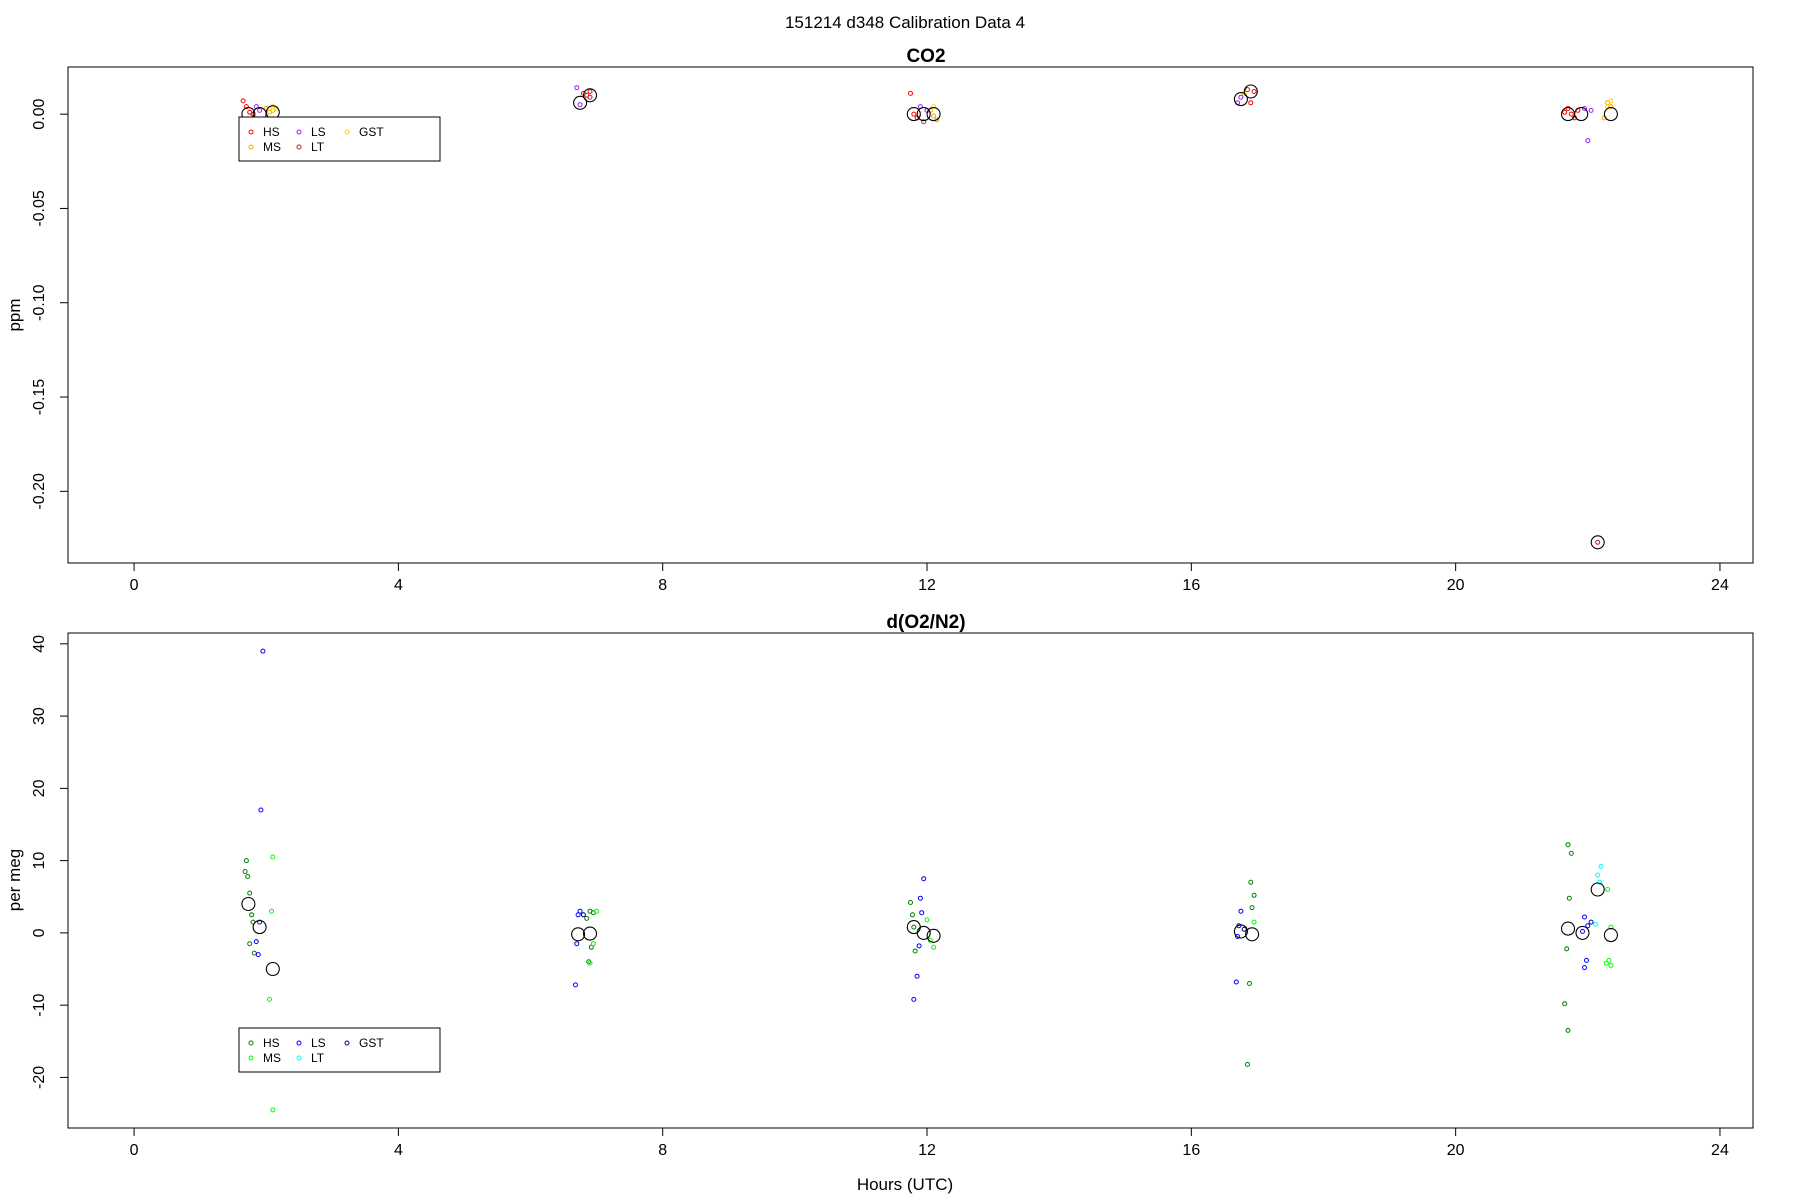  I want to click on co2-legend-marker-lt, so click(299, 147).